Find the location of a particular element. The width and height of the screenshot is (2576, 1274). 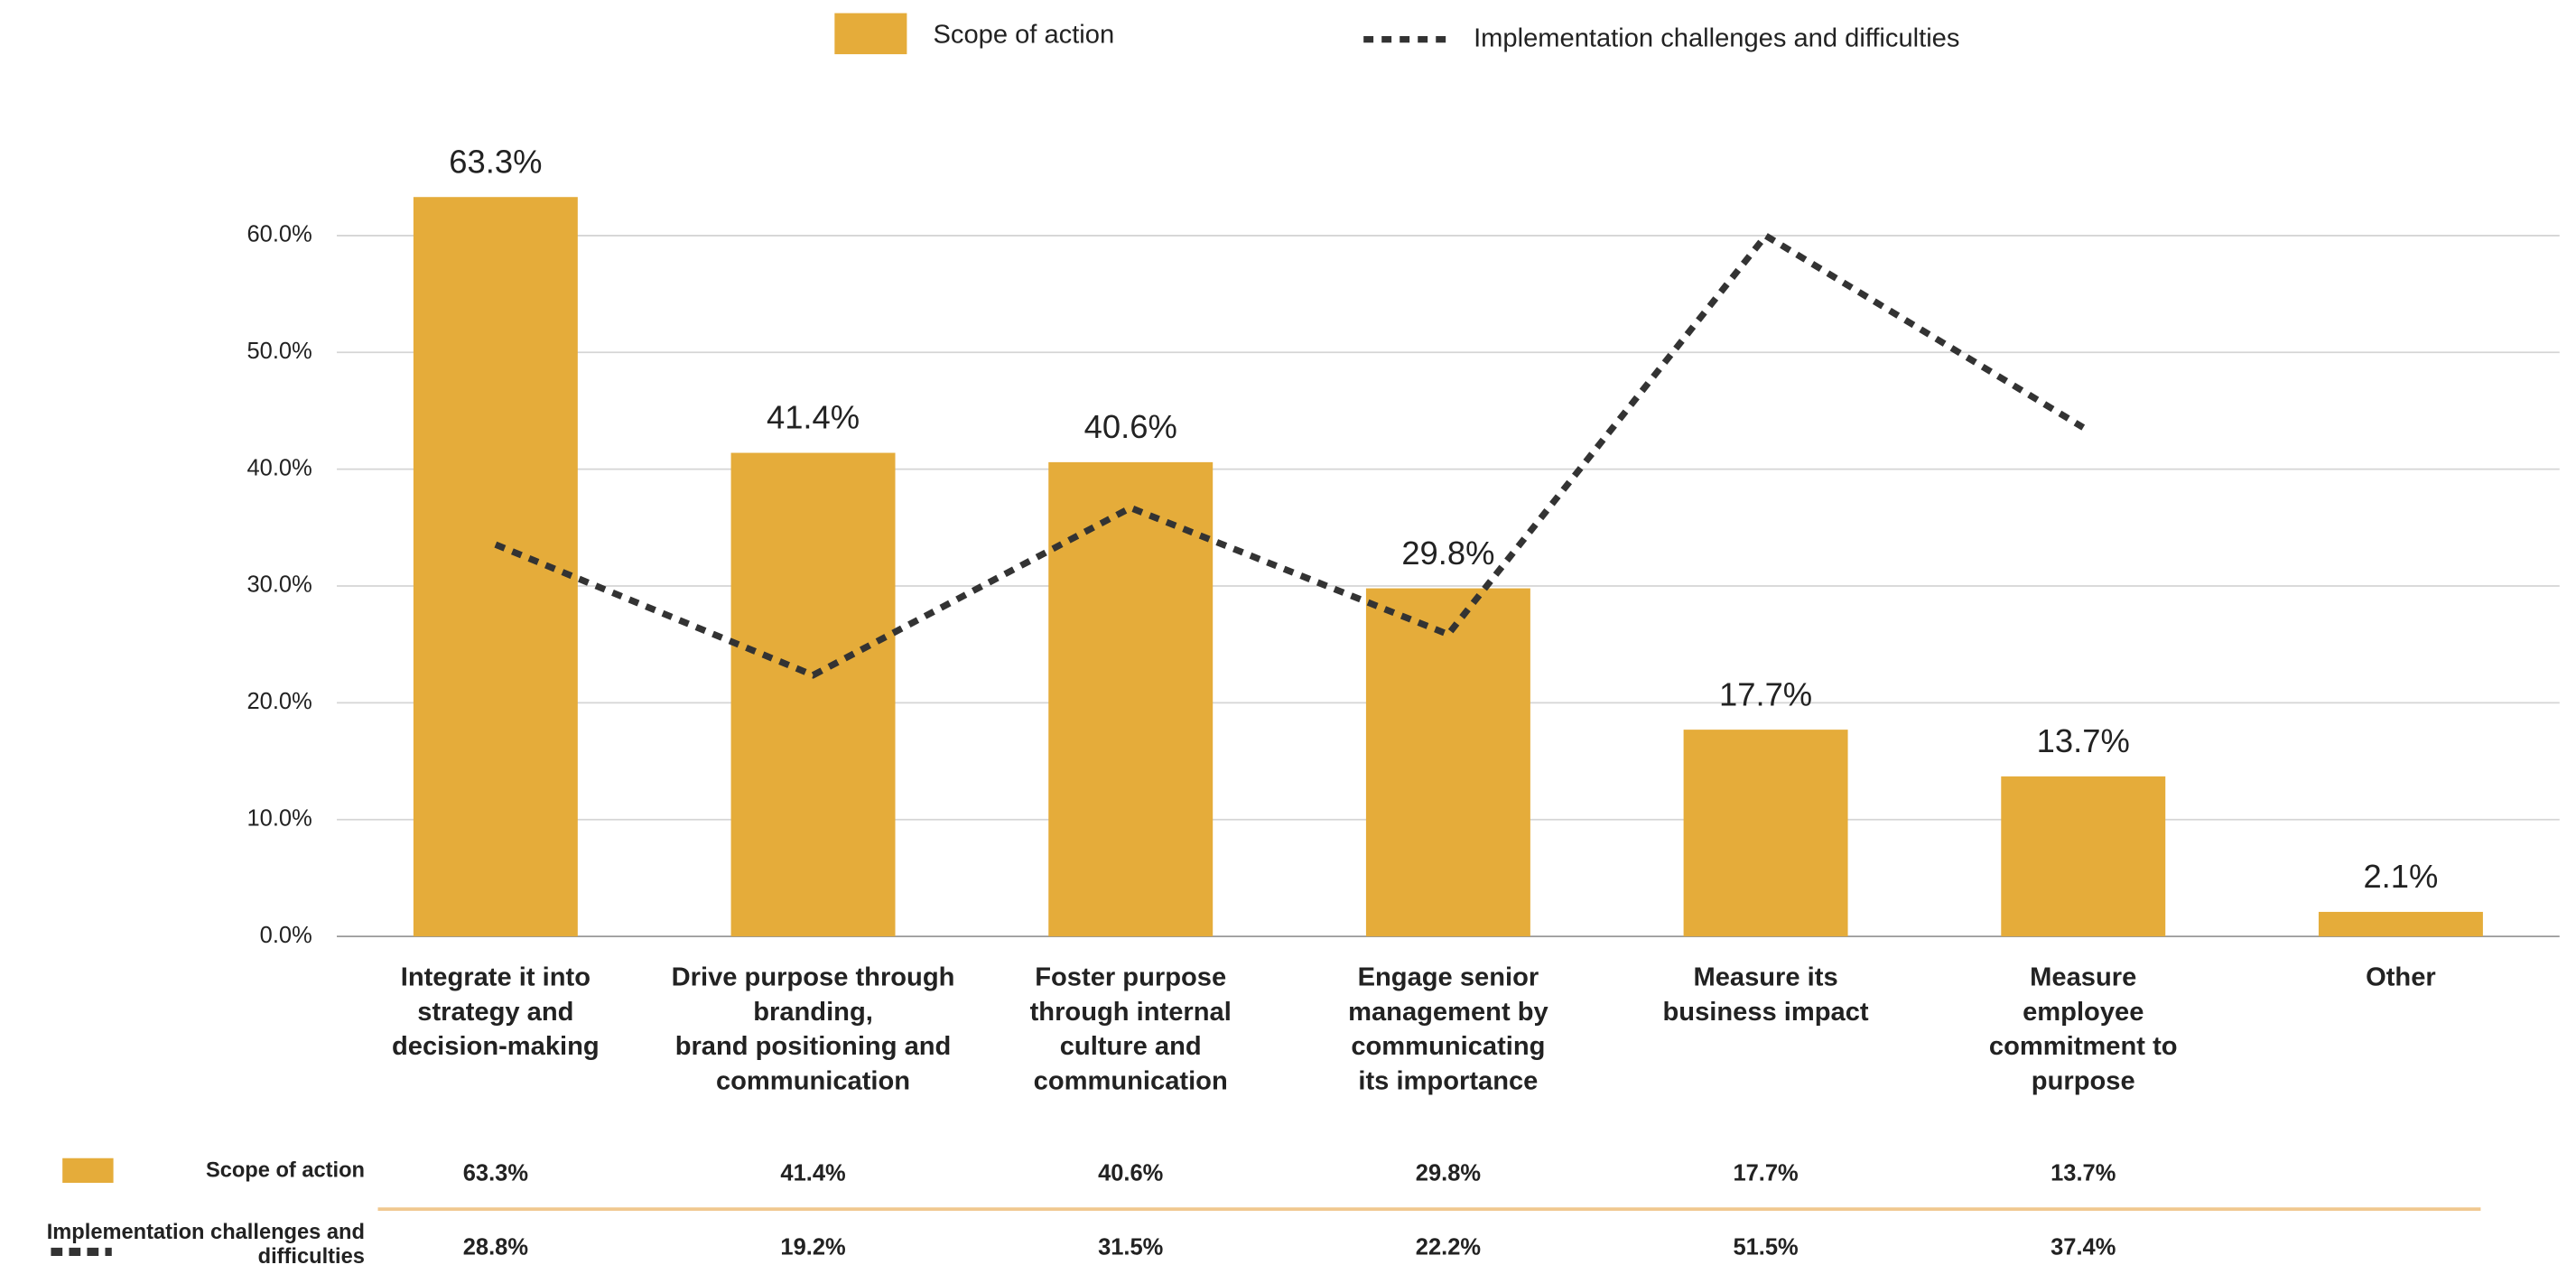

table-swatch is located at coordinates (88, 1171).